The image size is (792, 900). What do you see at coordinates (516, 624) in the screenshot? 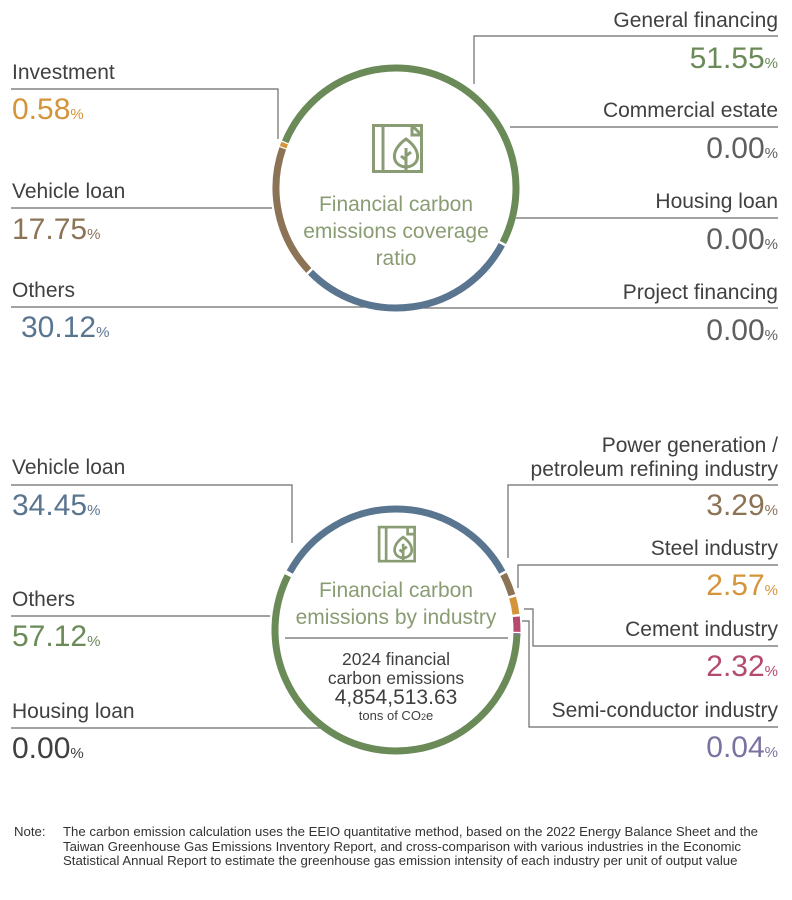
I see `ring-segment-cement-industry` at bounding box center [516, 624].